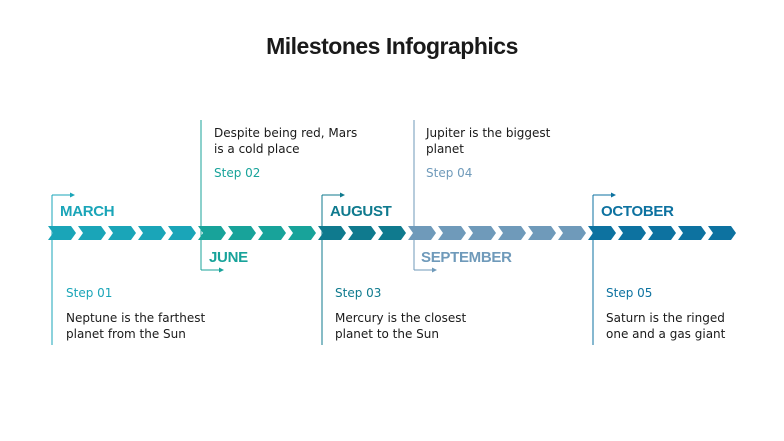 The image size is (784, 441). What do you see at coordinates (666, 326) in the screenshot?
I see `step-05-text: Saturn is the ringed one and a gas giant` at bounding box center [666, 326].